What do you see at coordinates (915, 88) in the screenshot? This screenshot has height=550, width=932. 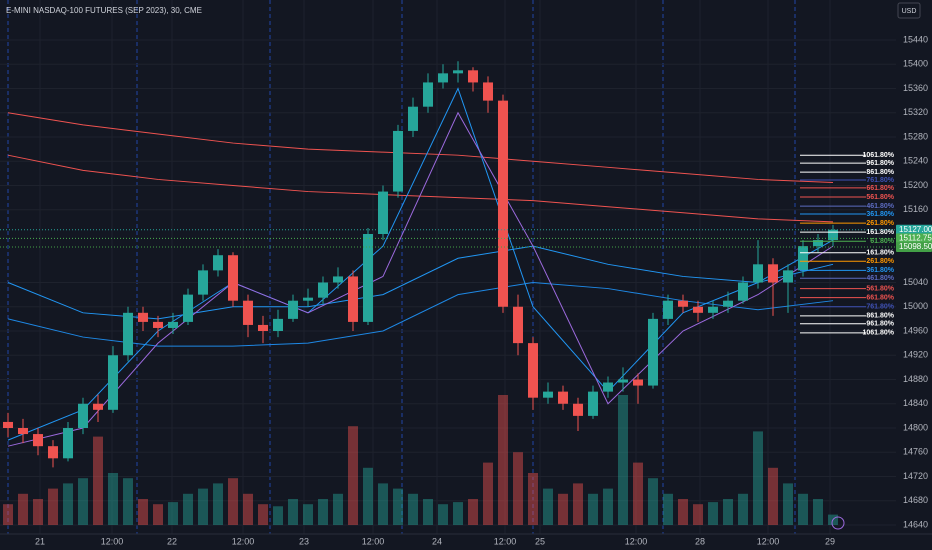 I see `y-tick-label: 15360` at bounding box center [915, 88].